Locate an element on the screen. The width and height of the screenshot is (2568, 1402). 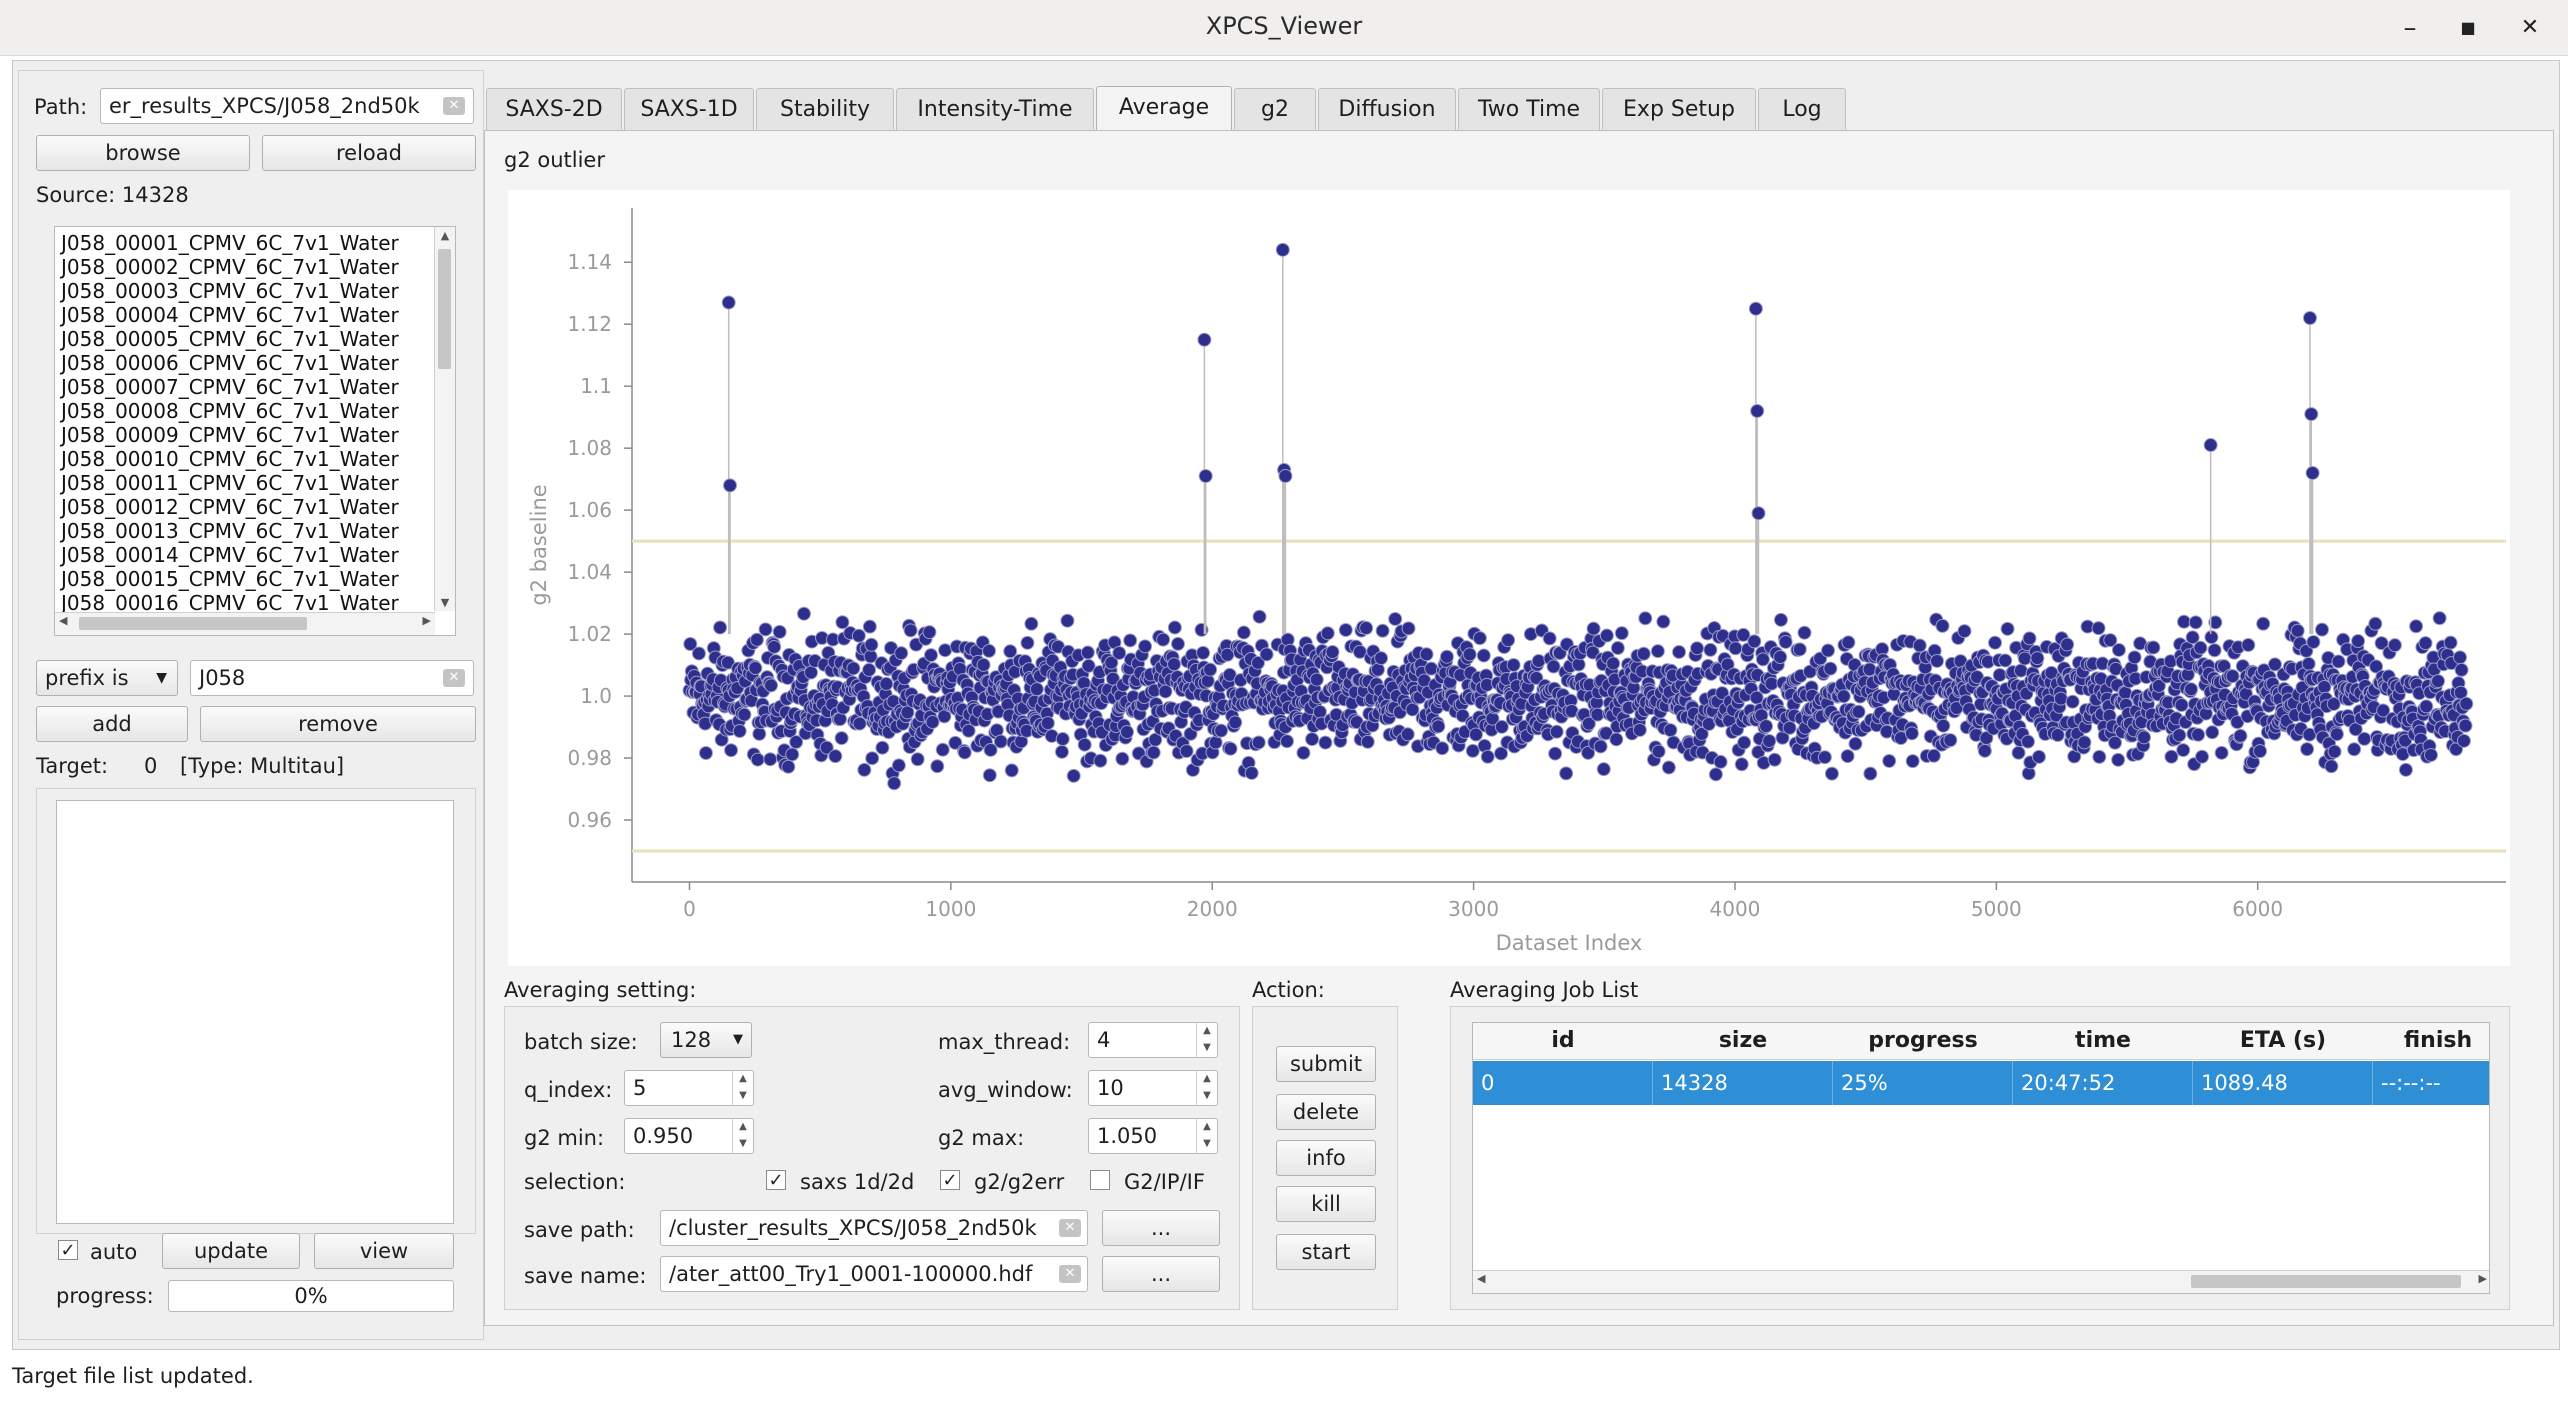
close-button: ✕ is located at coordinates (2530, 27).